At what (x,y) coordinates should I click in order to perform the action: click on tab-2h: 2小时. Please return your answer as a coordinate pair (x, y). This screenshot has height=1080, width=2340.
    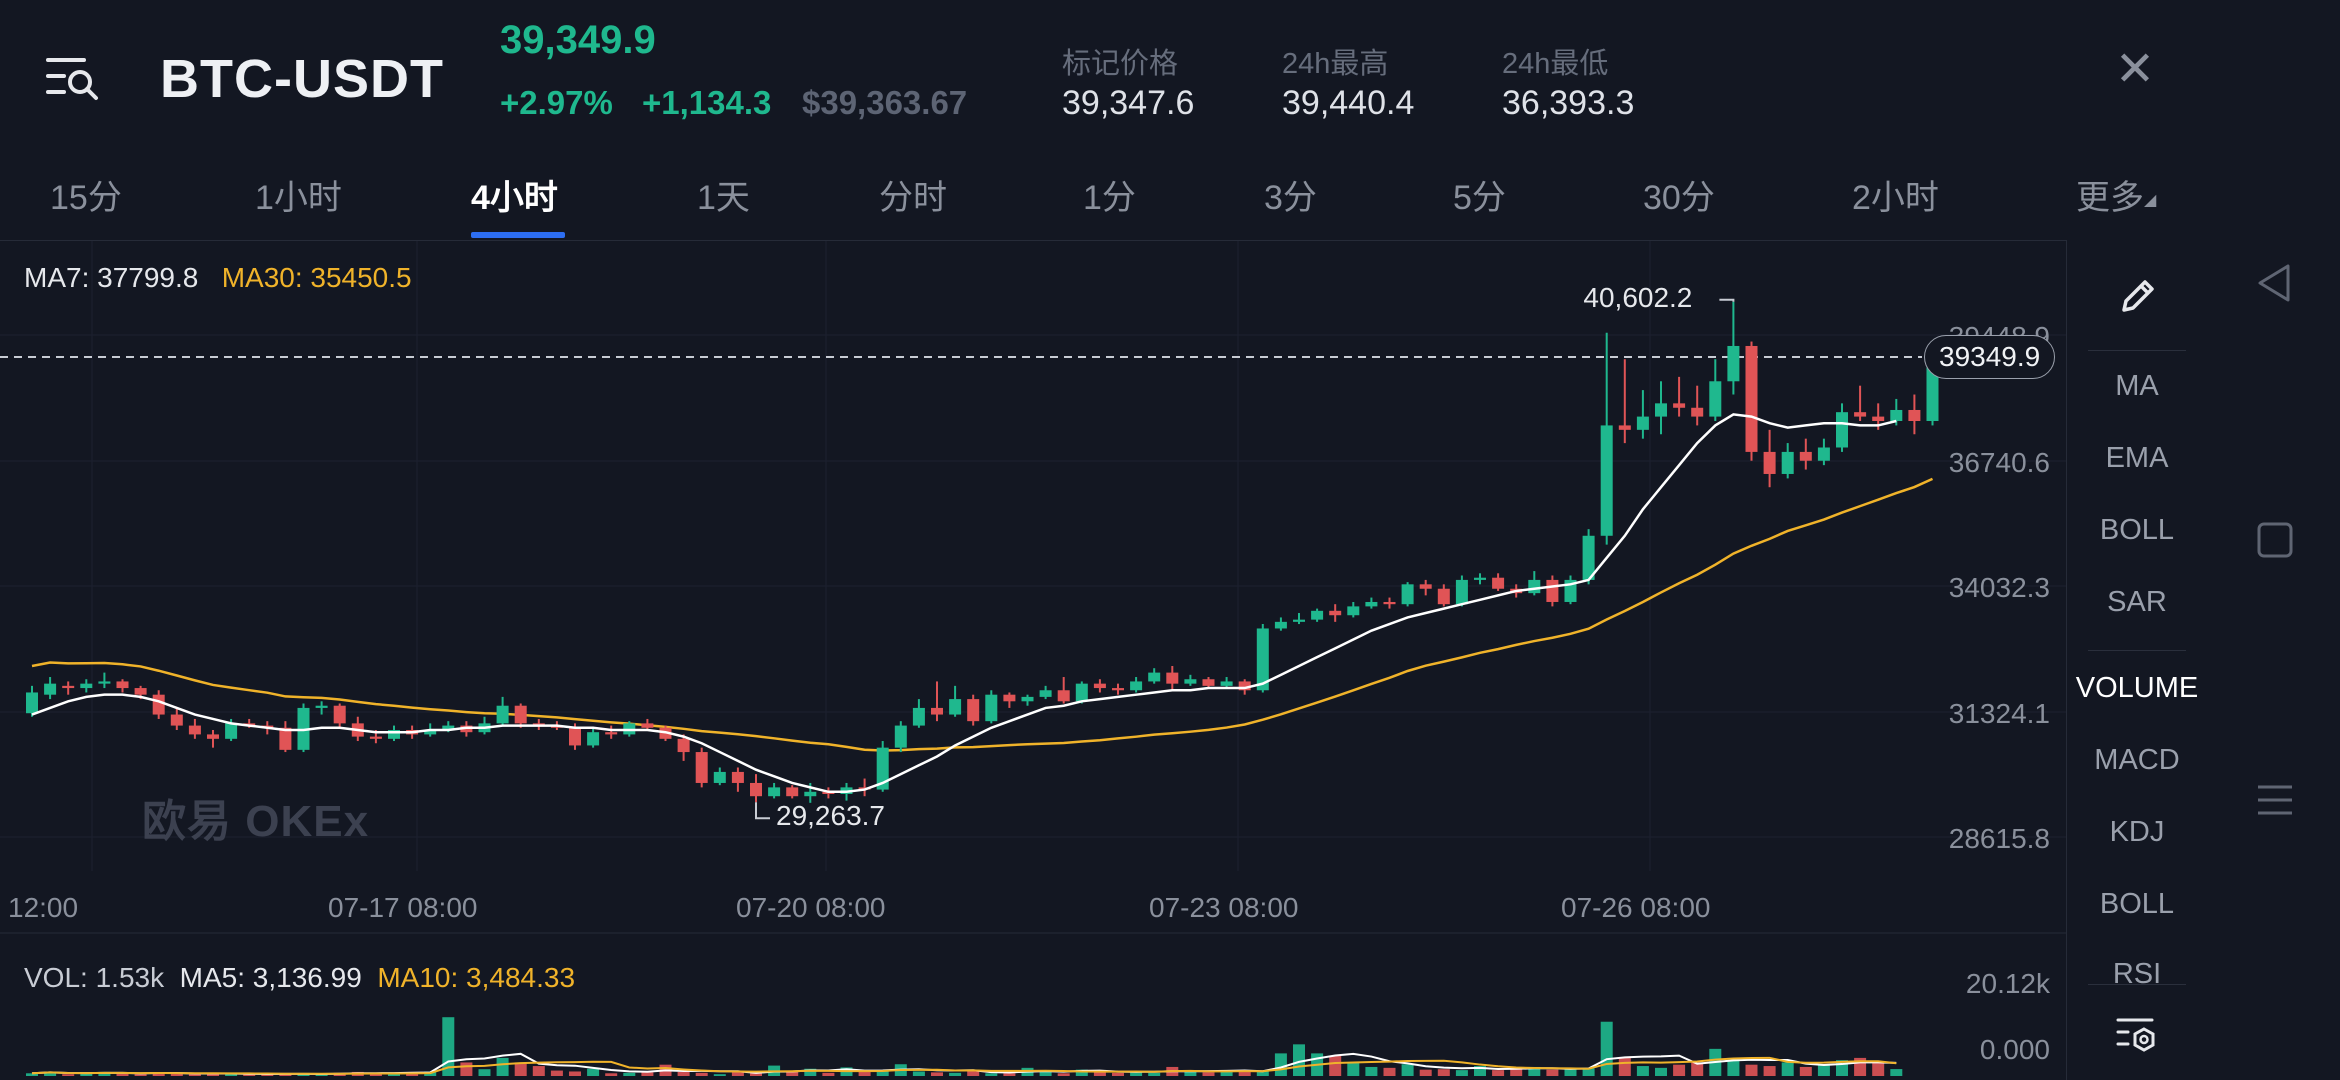
    Looking at the image, I should click on (1895, 198).